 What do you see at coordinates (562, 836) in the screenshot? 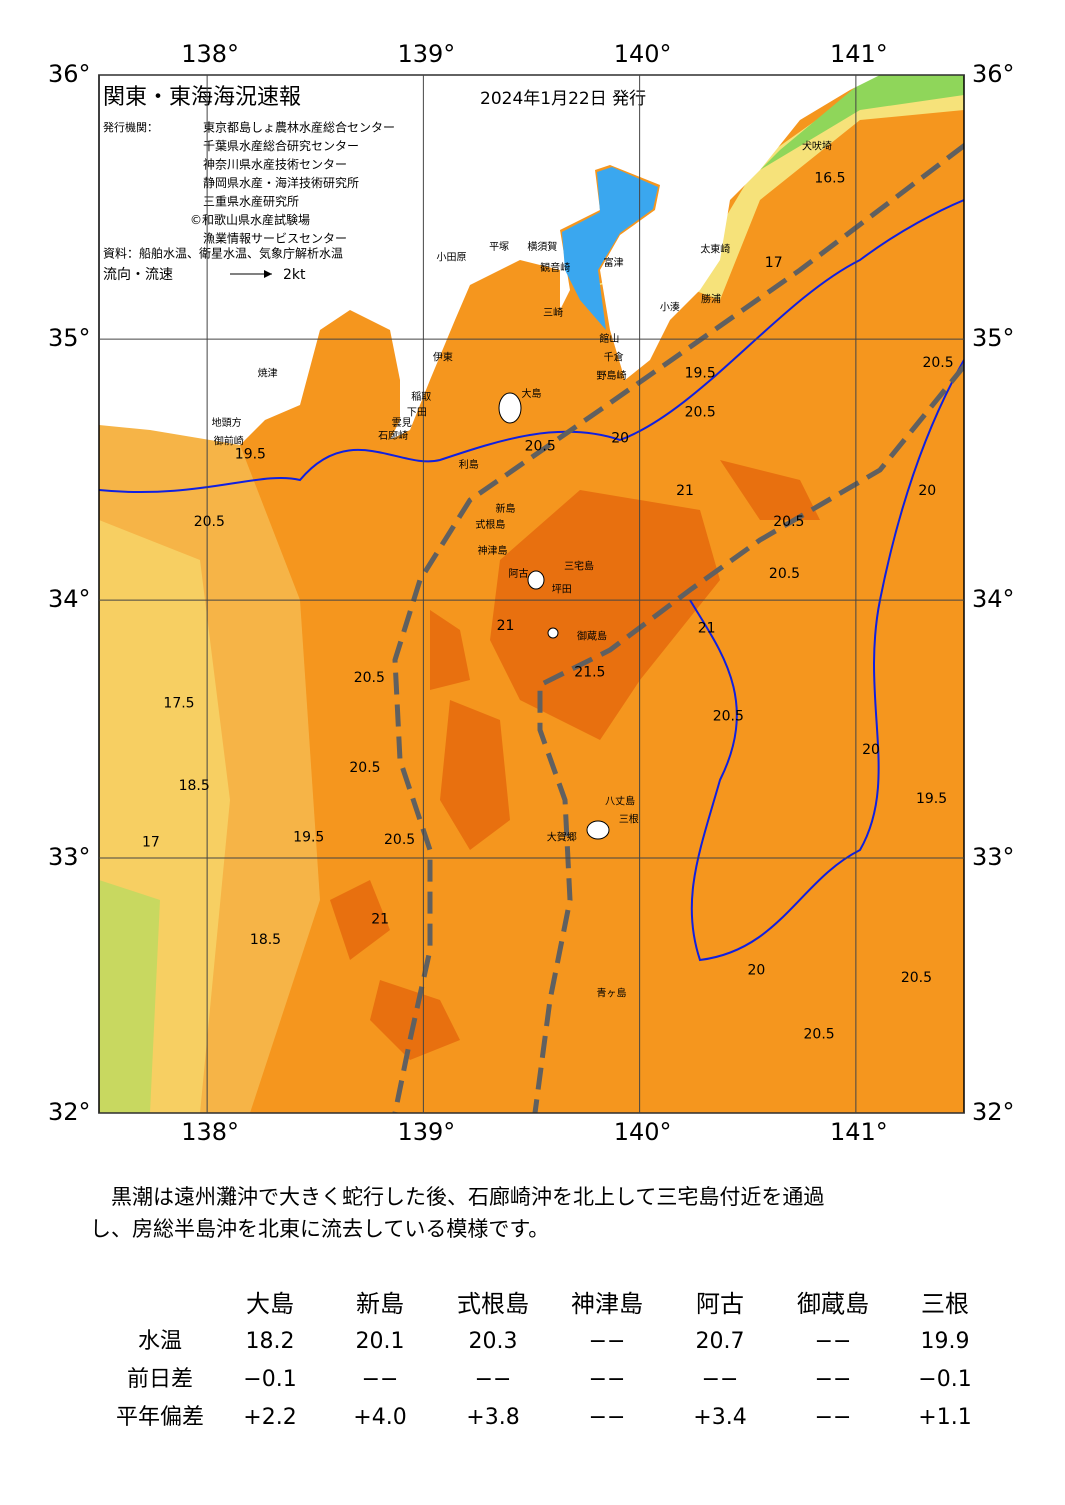
I see `place-label: 大賀郷` at bounding box center [562, 836].